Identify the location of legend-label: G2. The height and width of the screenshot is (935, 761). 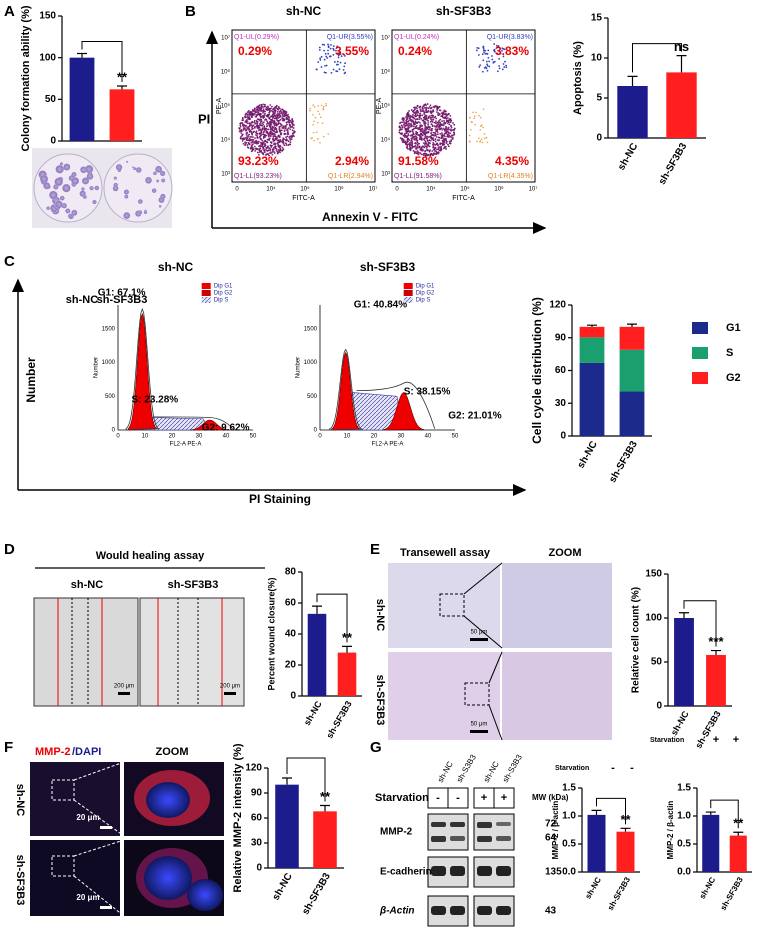
(733, 378).